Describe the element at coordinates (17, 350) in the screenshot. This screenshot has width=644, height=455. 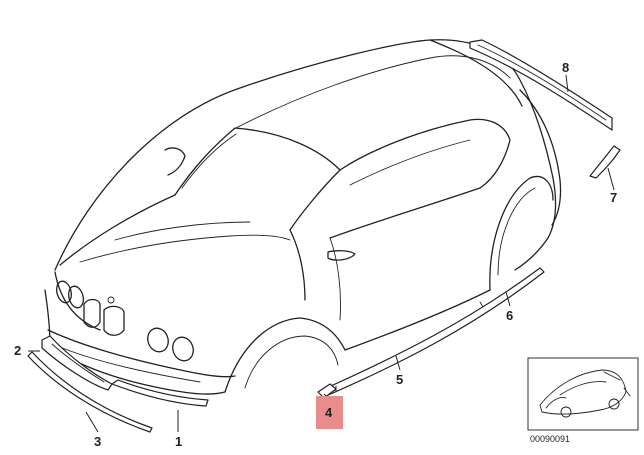
I see `callout-2: 2` at that location.